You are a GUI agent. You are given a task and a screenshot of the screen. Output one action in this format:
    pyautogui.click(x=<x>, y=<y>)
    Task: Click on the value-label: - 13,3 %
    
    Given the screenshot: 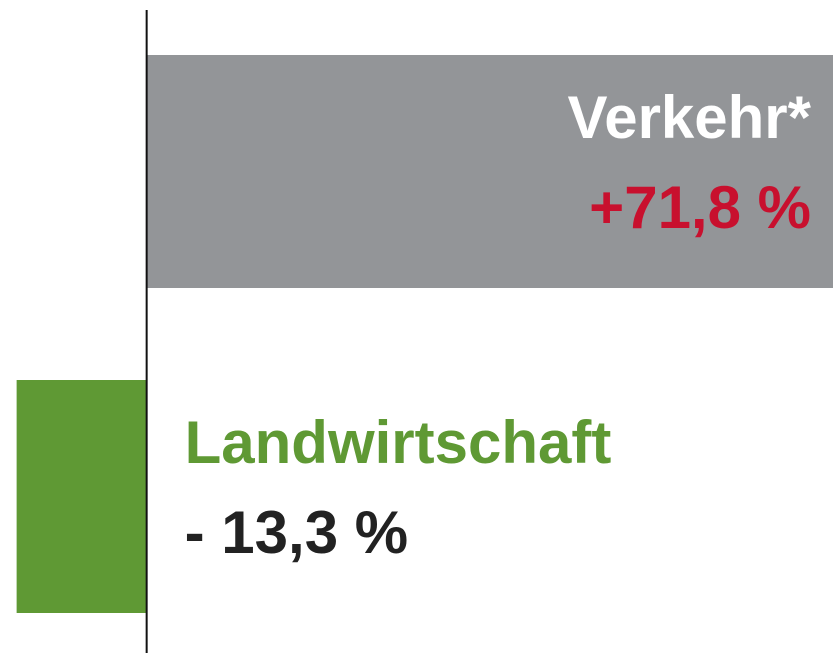 What is the action you would take?
    pyautogui.click(x=296, y=532)
    